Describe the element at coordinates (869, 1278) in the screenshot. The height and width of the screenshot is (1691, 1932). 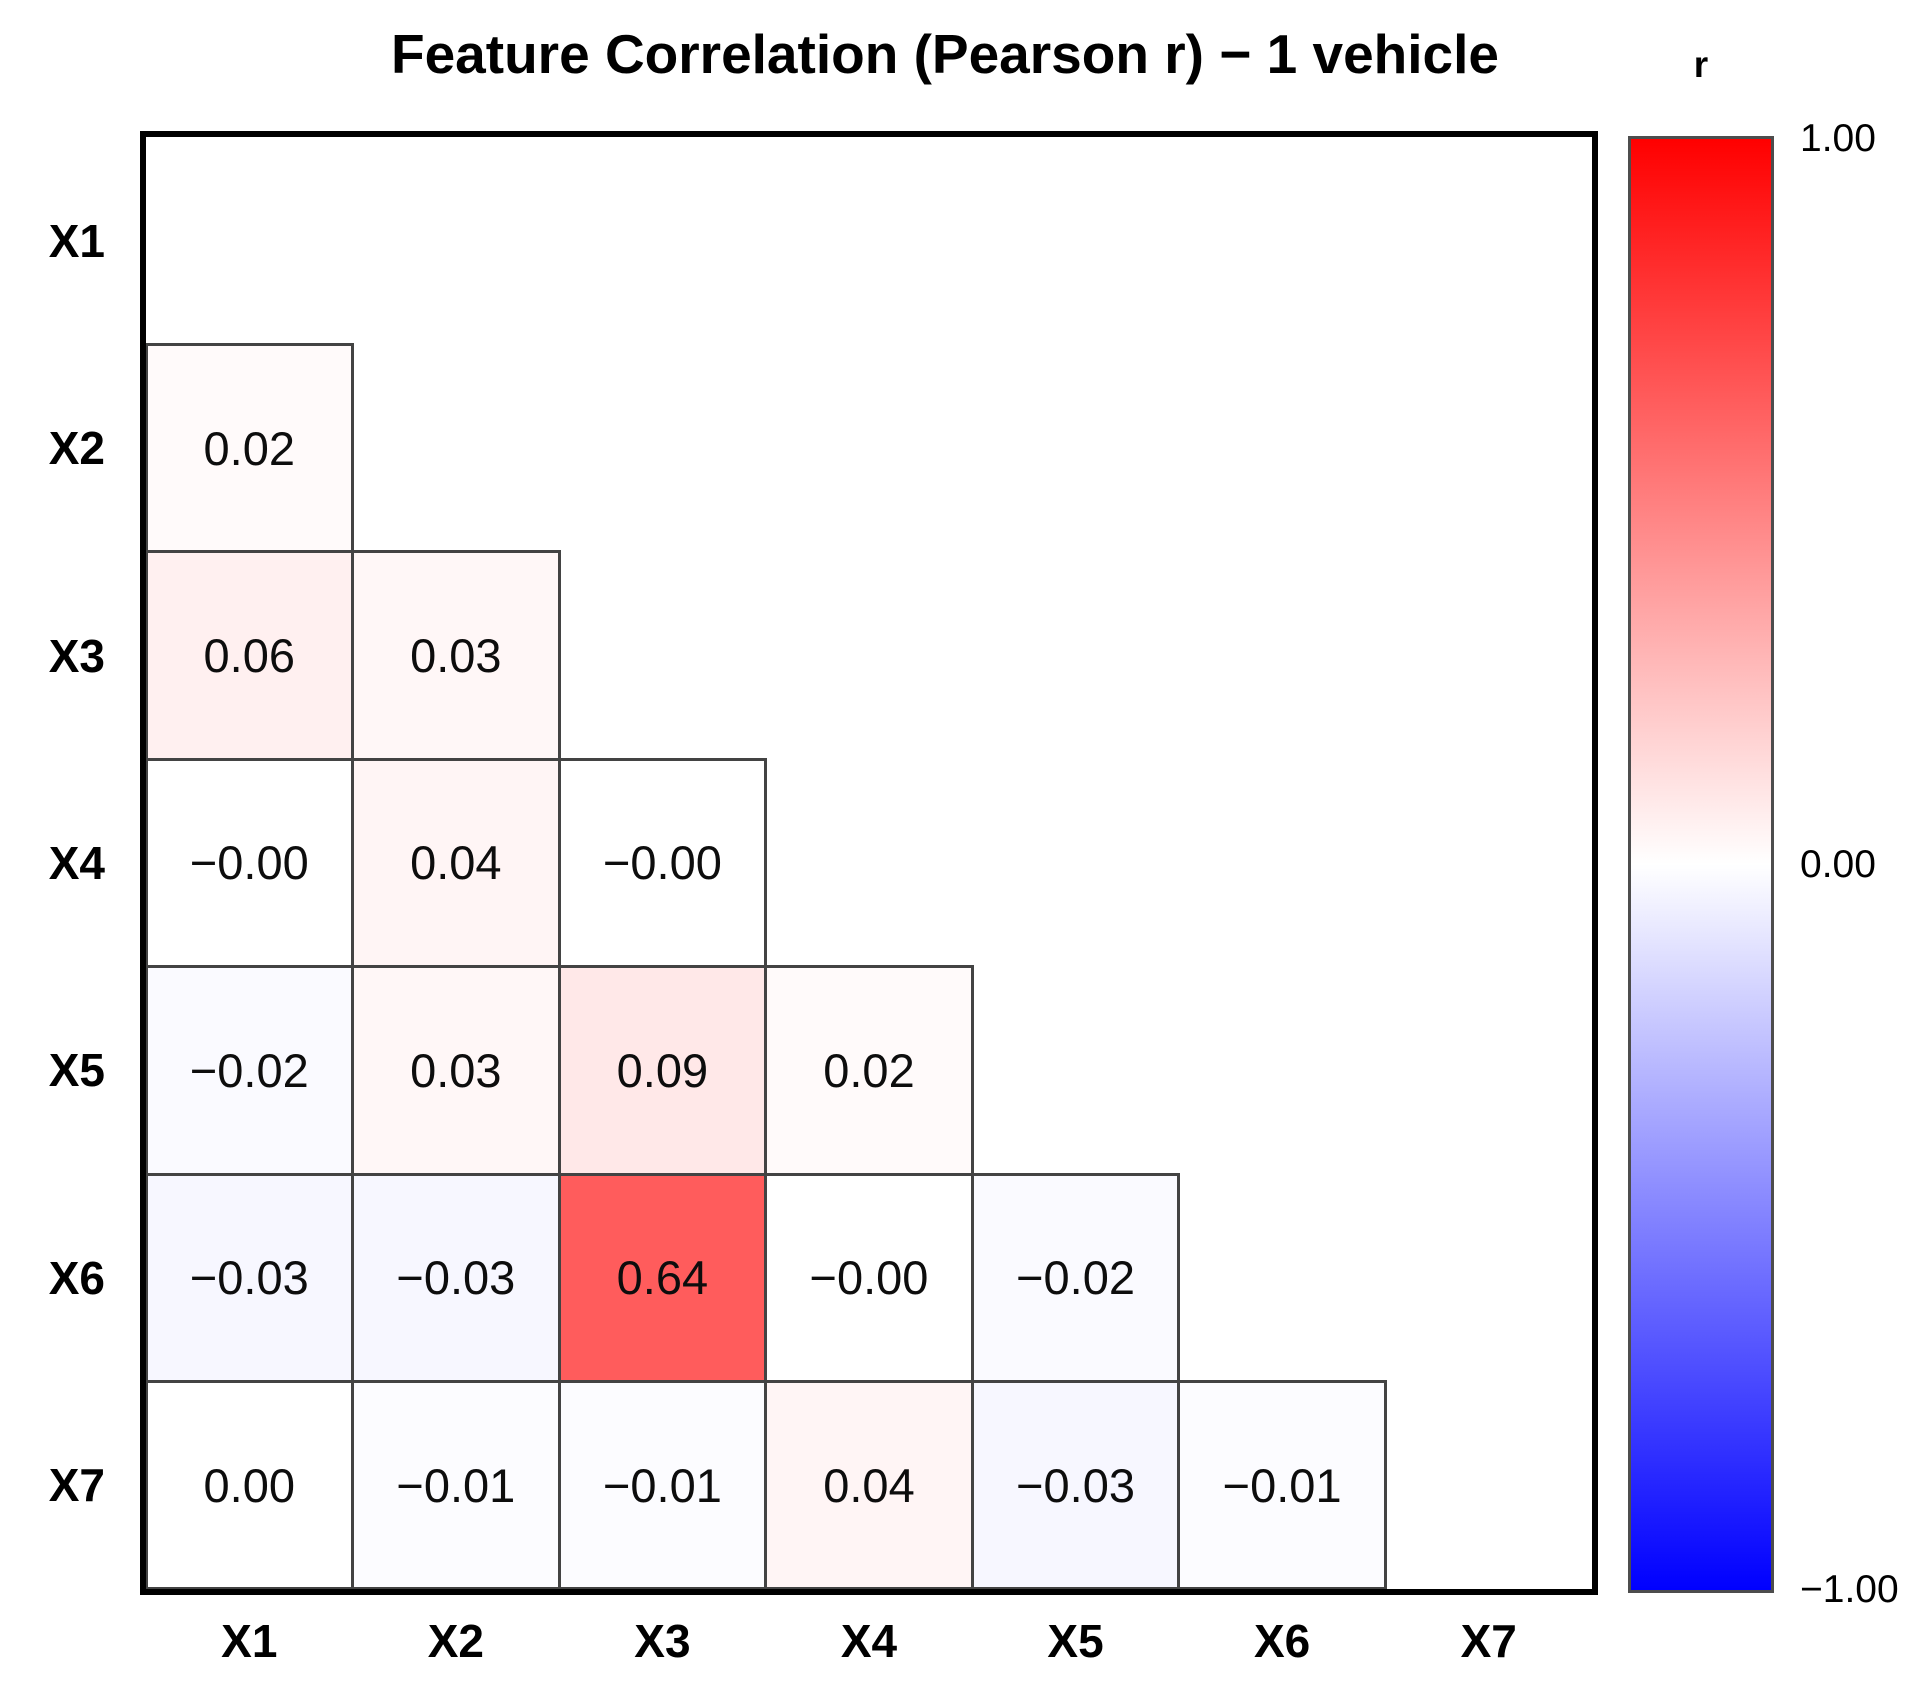
I see `heatmap-cell-X6-X4: −0.00` at that location.